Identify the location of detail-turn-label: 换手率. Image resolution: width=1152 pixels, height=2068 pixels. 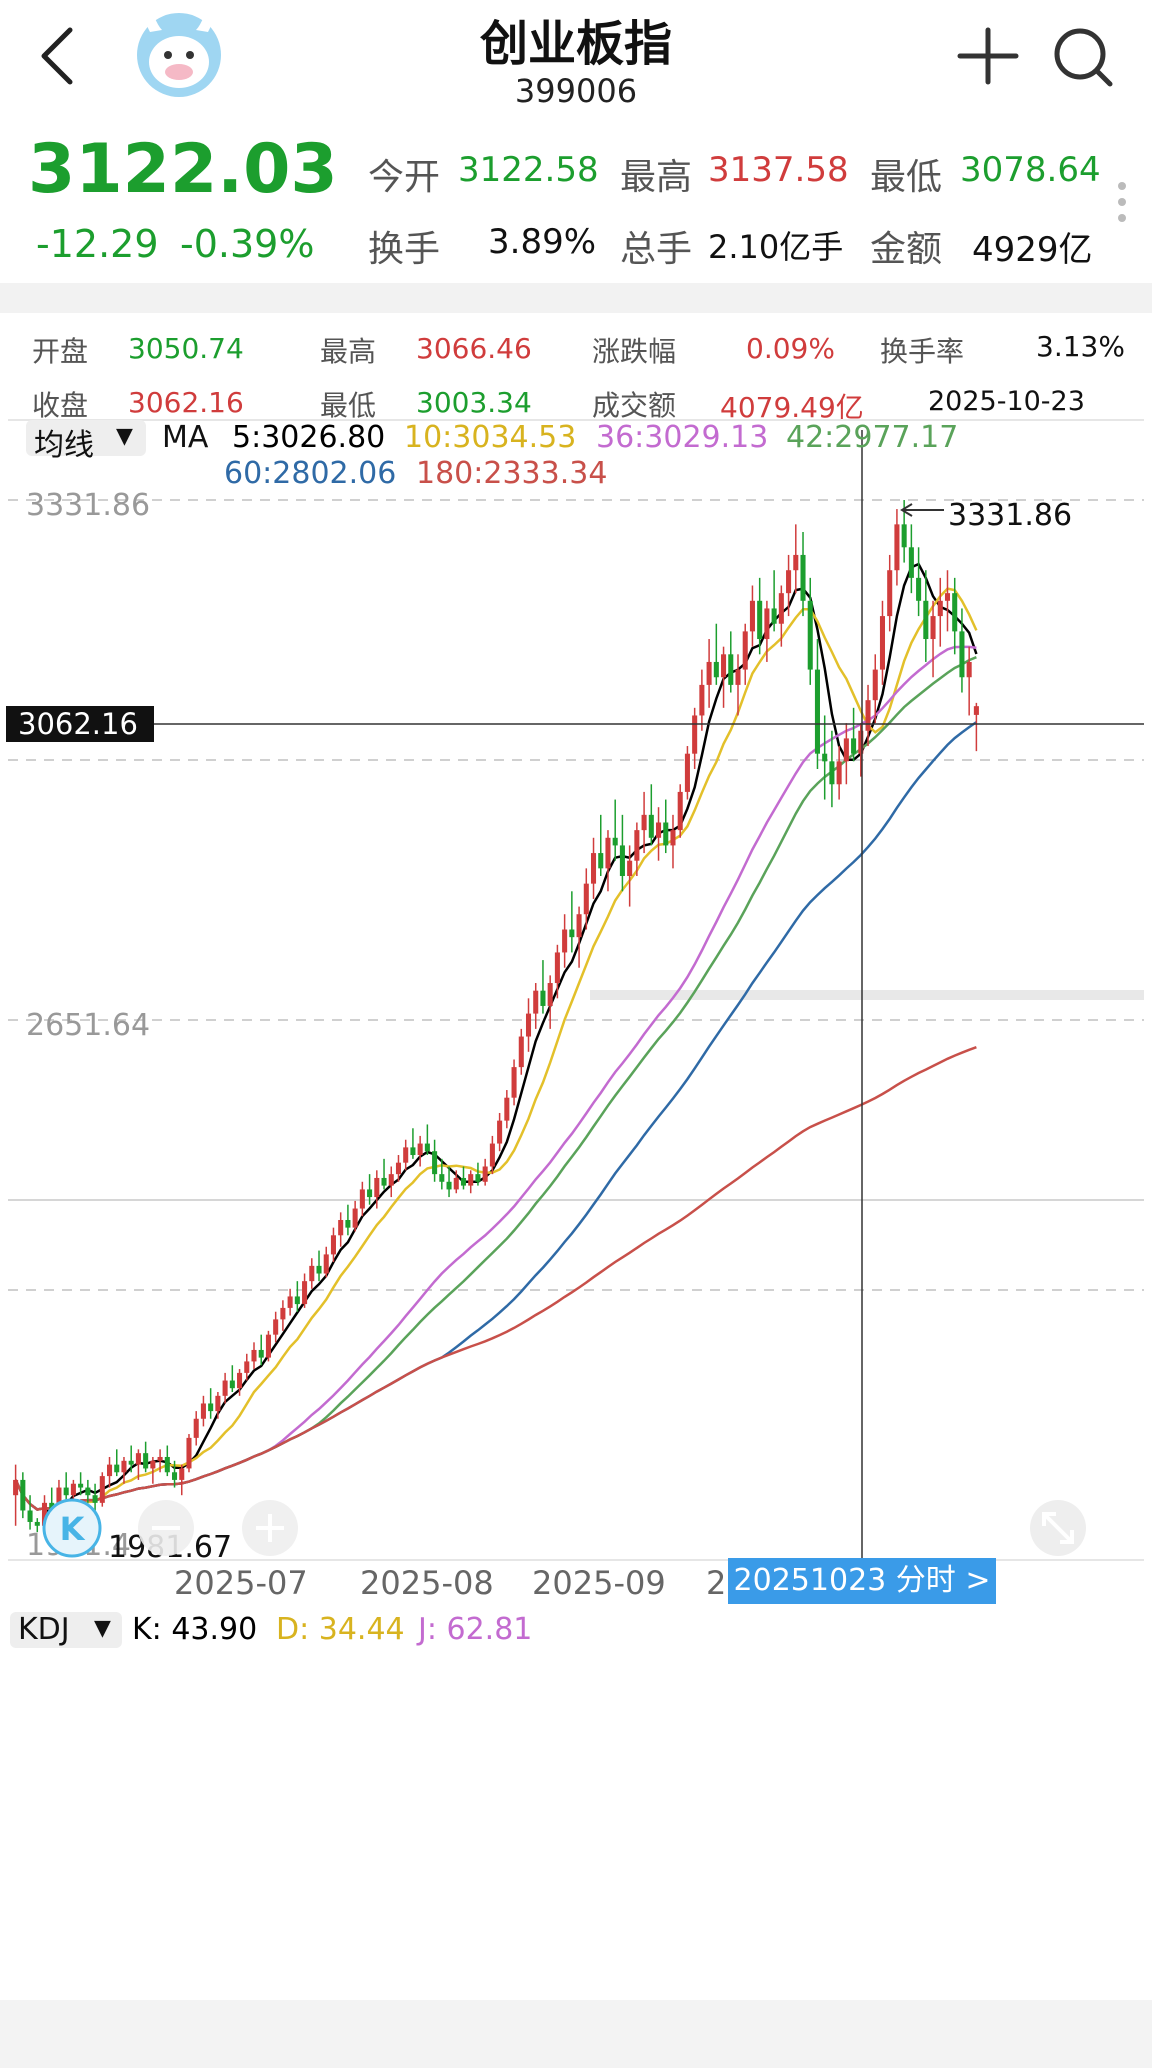
(922, 351).